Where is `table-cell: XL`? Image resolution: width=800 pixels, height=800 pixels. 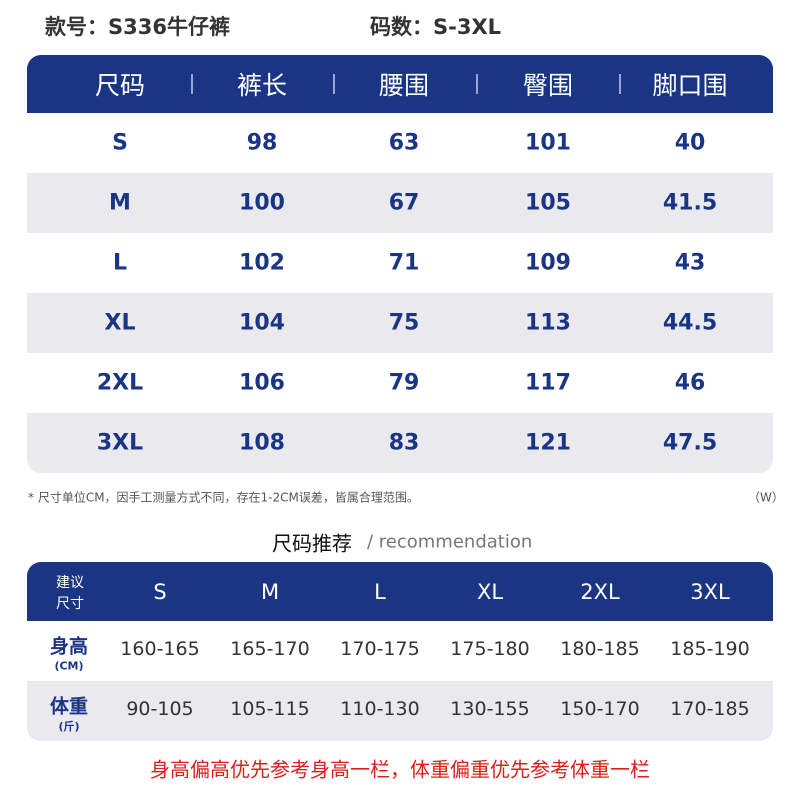
table-cell: XL is located at coordinates (120, 323).